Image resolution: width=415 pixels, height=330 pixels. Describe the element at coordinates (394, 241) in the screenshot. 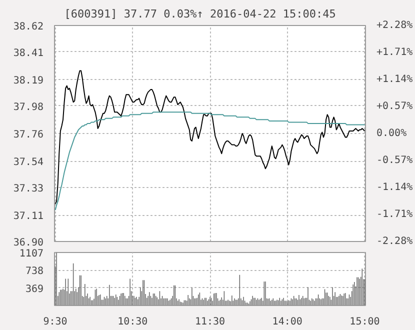

I see `y2-tick-label: -2.28%` at that location.